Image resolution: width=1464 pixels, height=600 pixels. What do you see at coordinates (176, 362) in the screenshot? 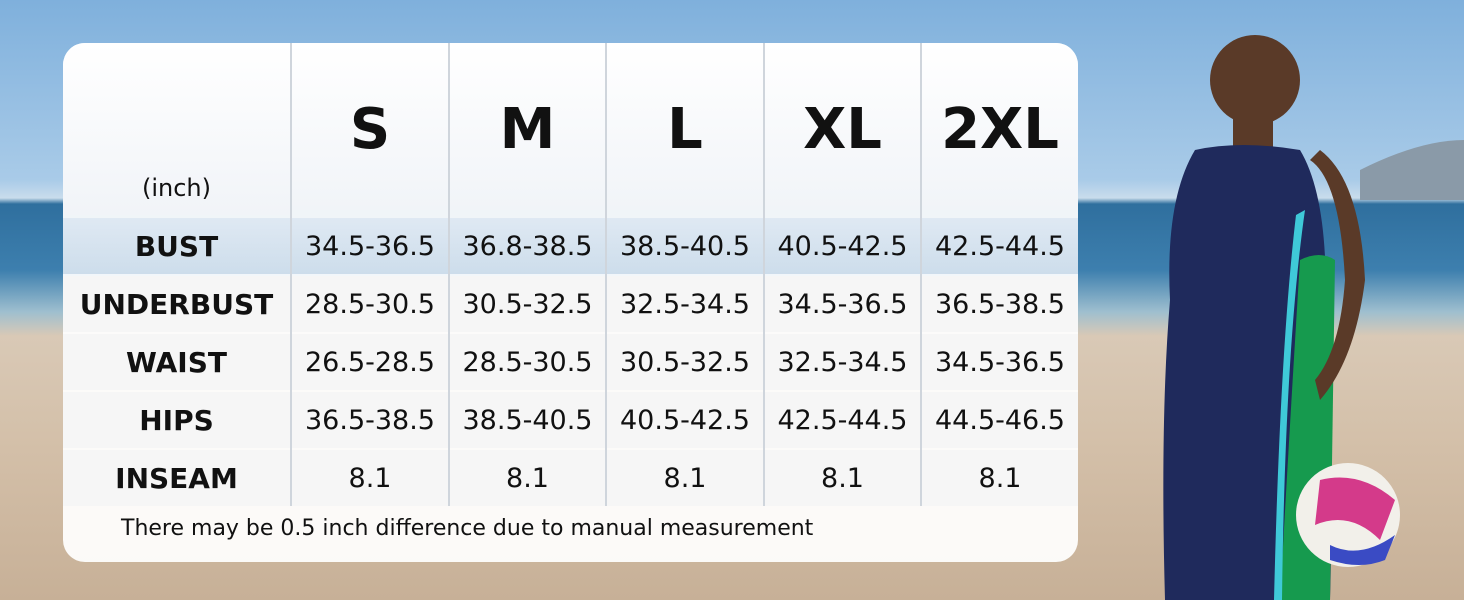
I see `row-label: WAIST` at bounding box center [176, 362].